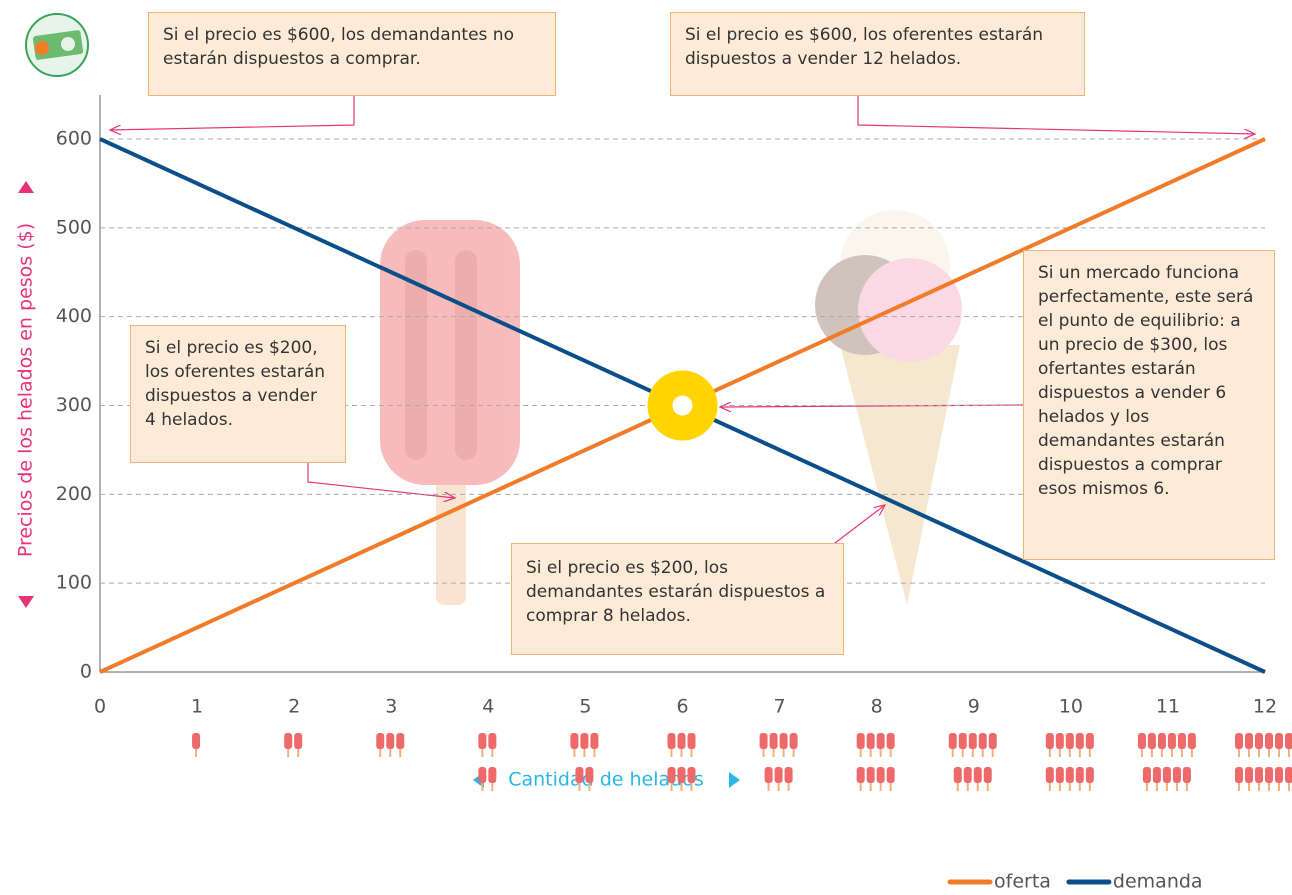 Image resolution: width=1292 pixels, height=895 pixels. I want to click on y-axis-arrow-down, so click(26, 602).